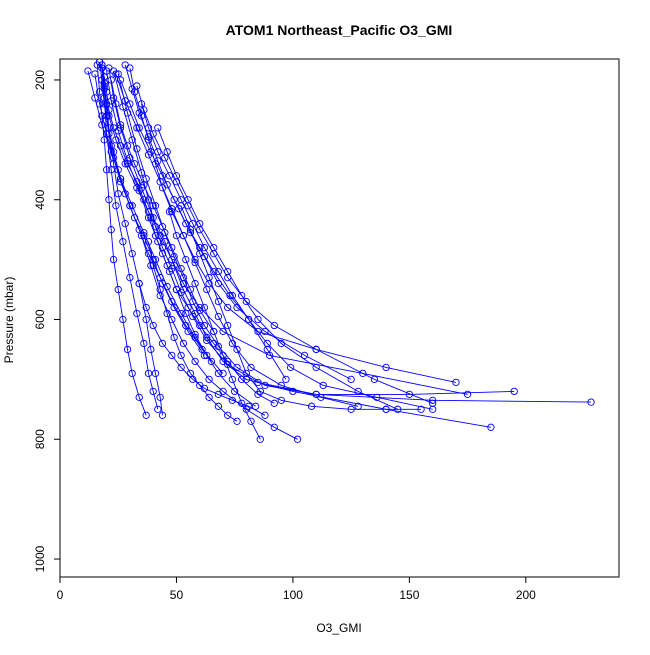 This screenshot has width=650, height=655. Describe the element at coordinates (40, 319) in the screenshot. I see `y-tick-label-2: 600` at that location.